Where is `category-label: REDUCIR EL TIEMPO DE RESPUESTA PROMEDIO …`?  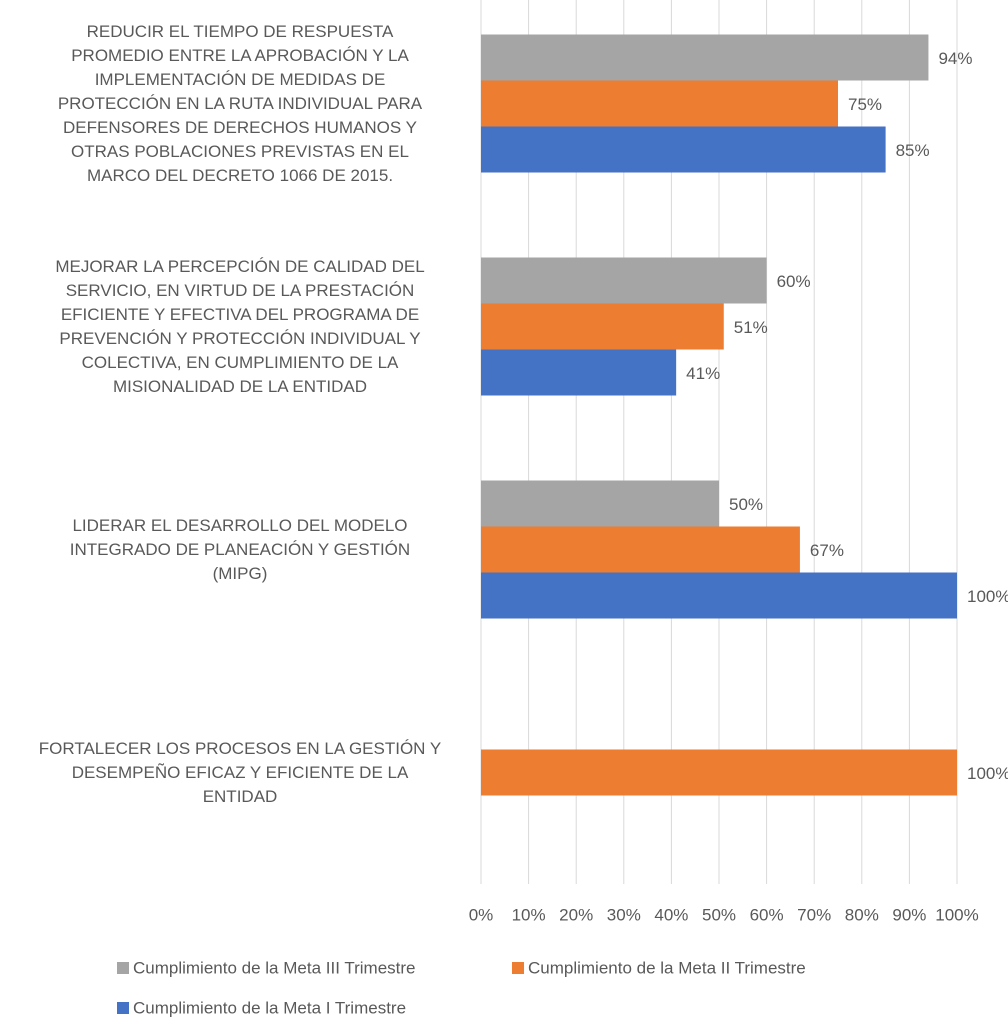
category-label: REDUCIR EL TIEMPO DE RESPUESTA PROMEDIO … is located at coordinates (240, 103).